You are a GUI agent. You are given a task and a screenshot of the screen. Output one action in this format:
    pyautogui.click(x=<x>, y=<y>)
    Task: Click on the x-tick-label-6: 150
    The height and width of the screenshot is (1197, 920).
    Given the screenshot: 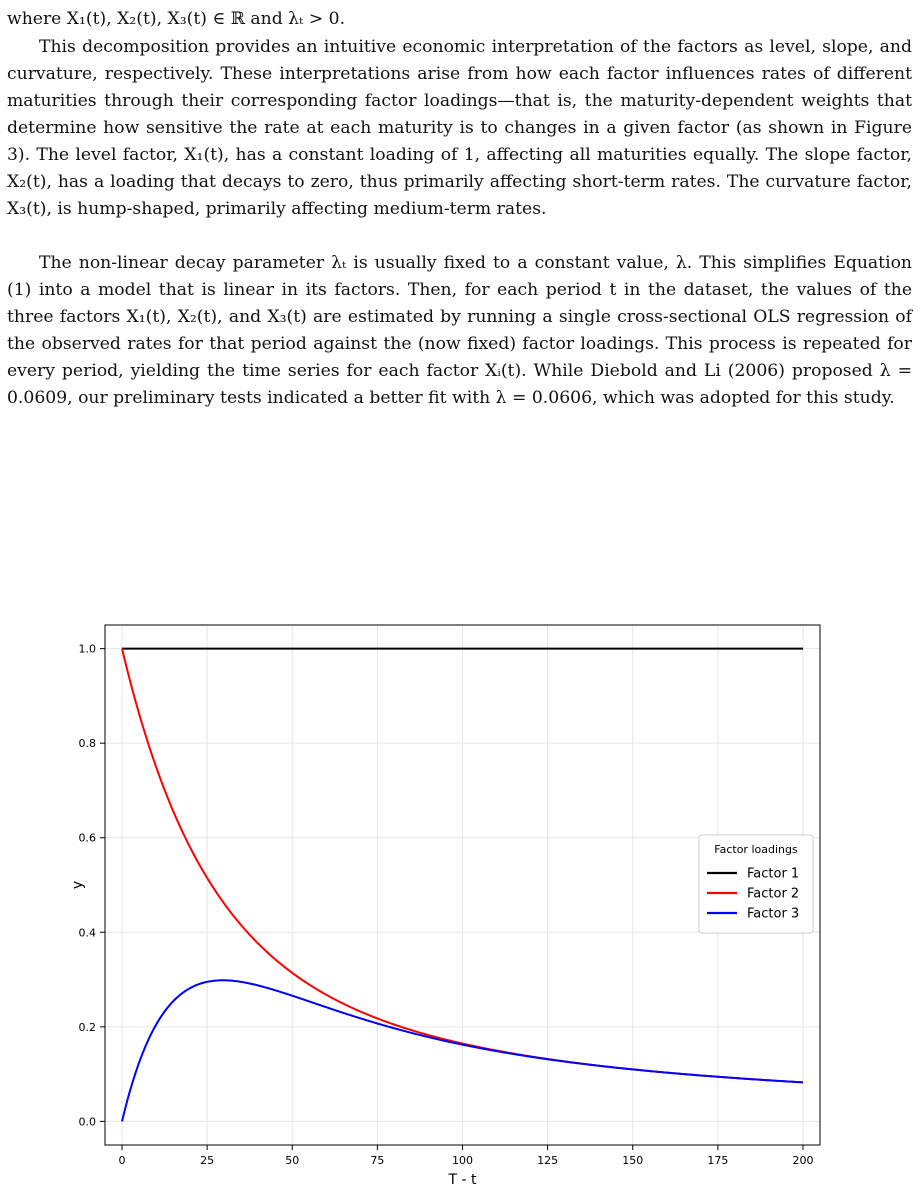 What is the action you would take?
    pyautogui.click(x=632, y=1160)
    